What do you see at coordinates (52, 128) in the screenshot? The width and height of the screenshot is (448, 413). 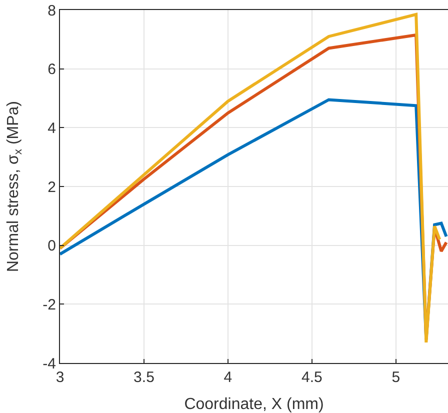 I see `y-tick-label: 4` at bounding box center [52, 128].